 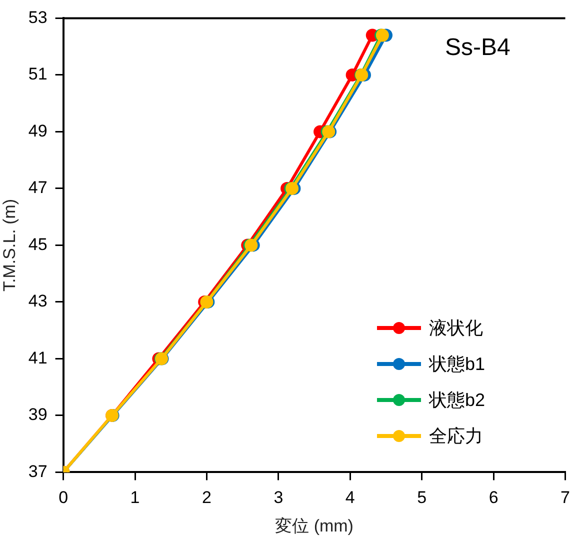 What do you see at coordinates (457, 400) in the screenshot?
I see `legend-label: 状態b2` at bounding box center [457, 400].